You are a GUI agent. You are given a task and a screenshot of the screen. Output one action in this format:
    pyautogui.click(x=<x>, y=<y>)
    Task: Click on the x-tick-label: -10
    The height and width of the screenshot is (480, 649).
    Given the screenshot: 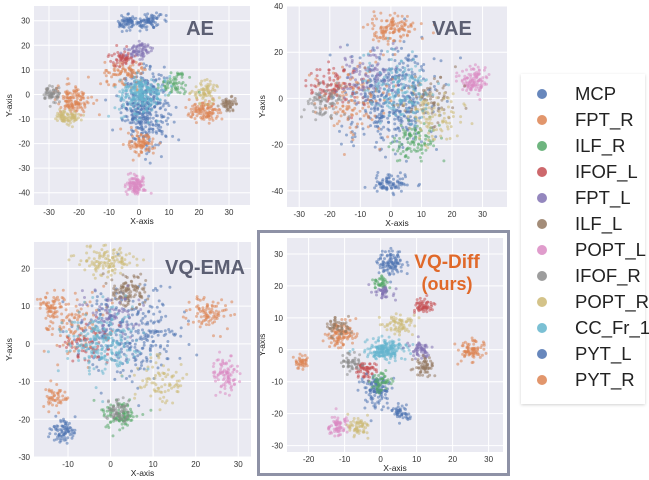 What is the action you would take?
    pyautogui.click(x=109, y=212)
    